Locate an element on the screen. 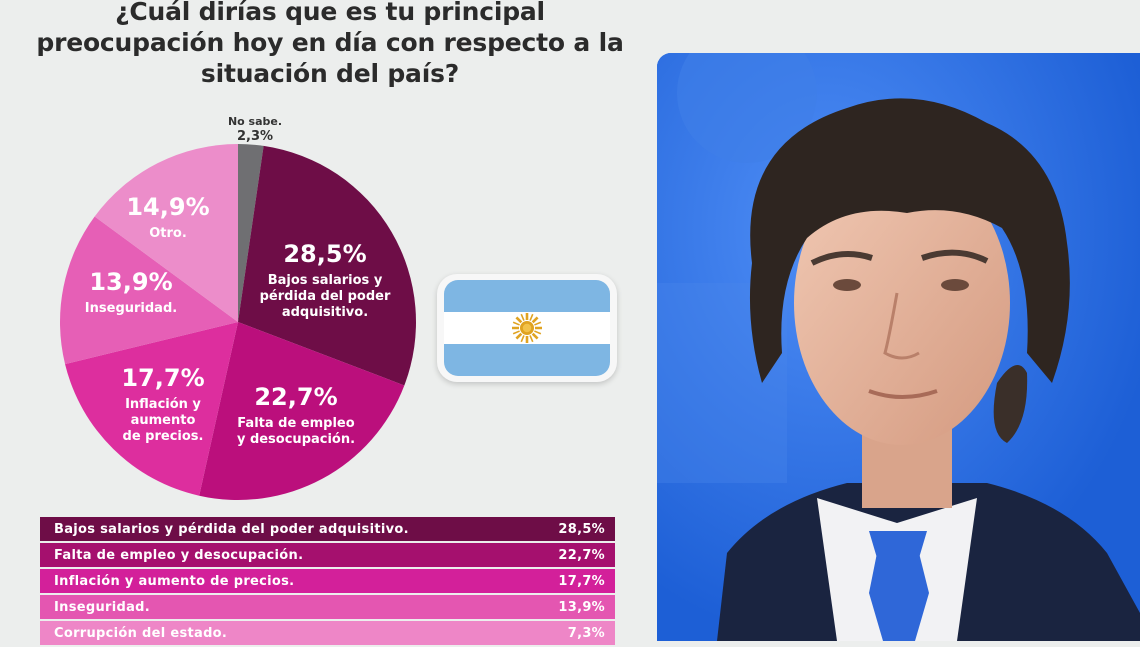 This screenshot has height=647, width=1140. table-row: Inflación y aumento de precios. 17,7% is located at coordinates (327, 581).